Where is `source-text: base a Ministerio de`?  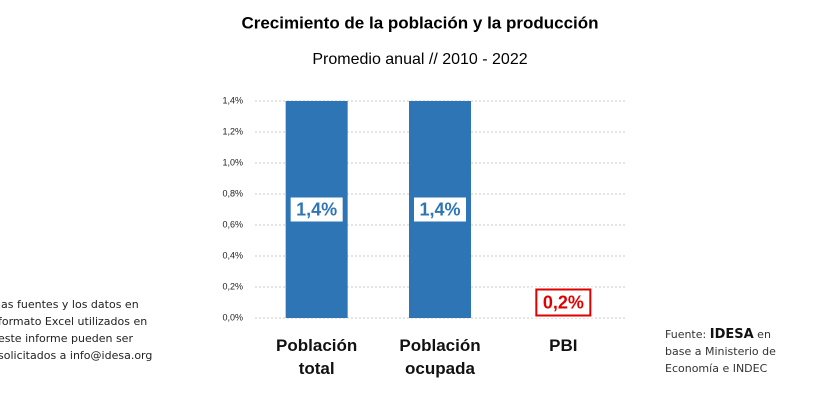
source-text: base a Ministerio de is located at coordinates (720, 351).